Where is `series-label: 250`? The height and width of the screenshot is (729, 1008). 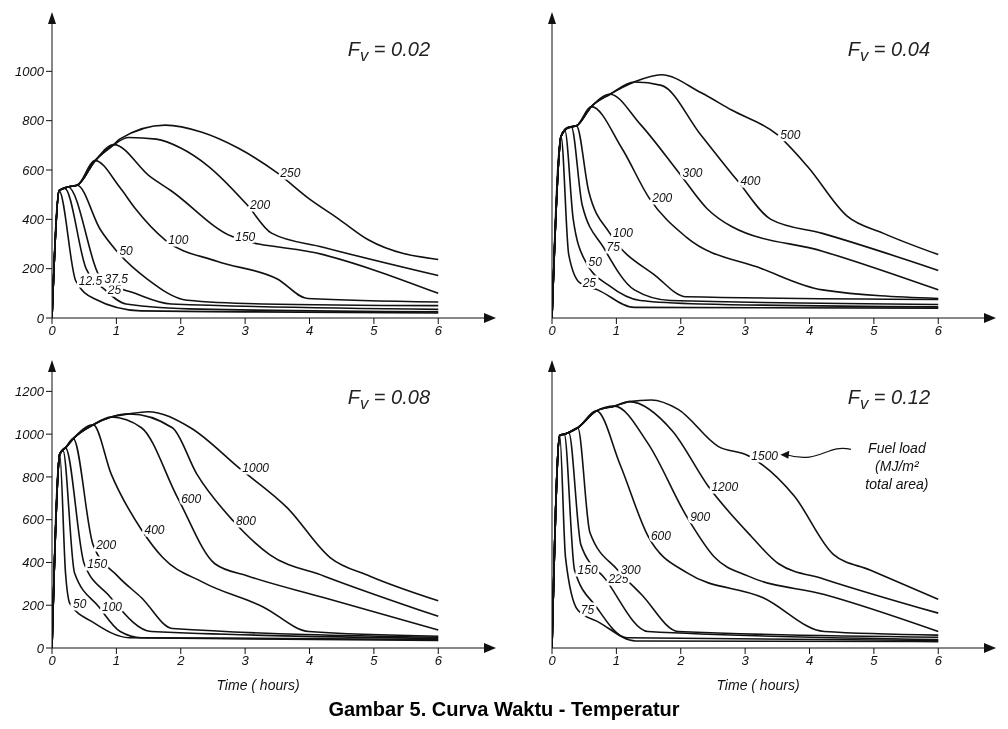
series-label: 250 is located at coordinates (290, 172).